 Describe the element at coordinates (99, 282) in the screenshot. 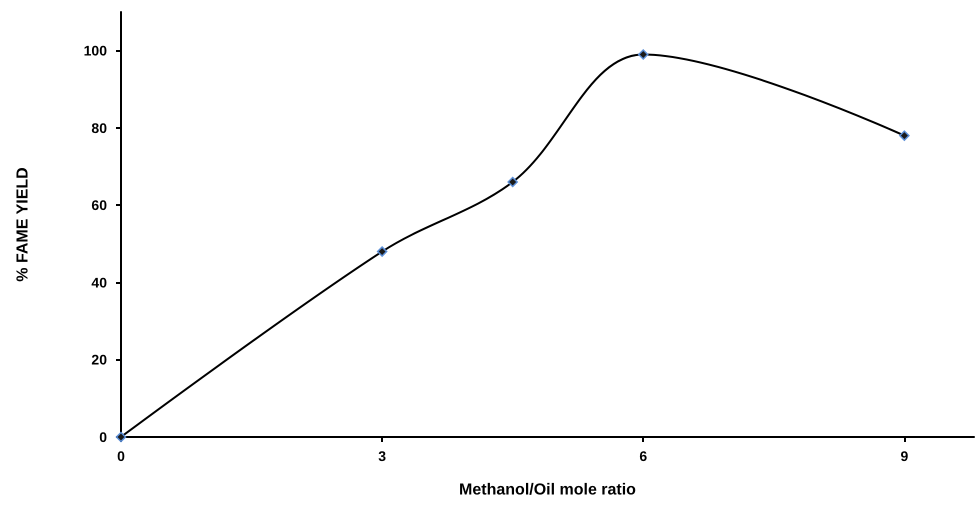

I see `y-tick-label: 40` at that location.